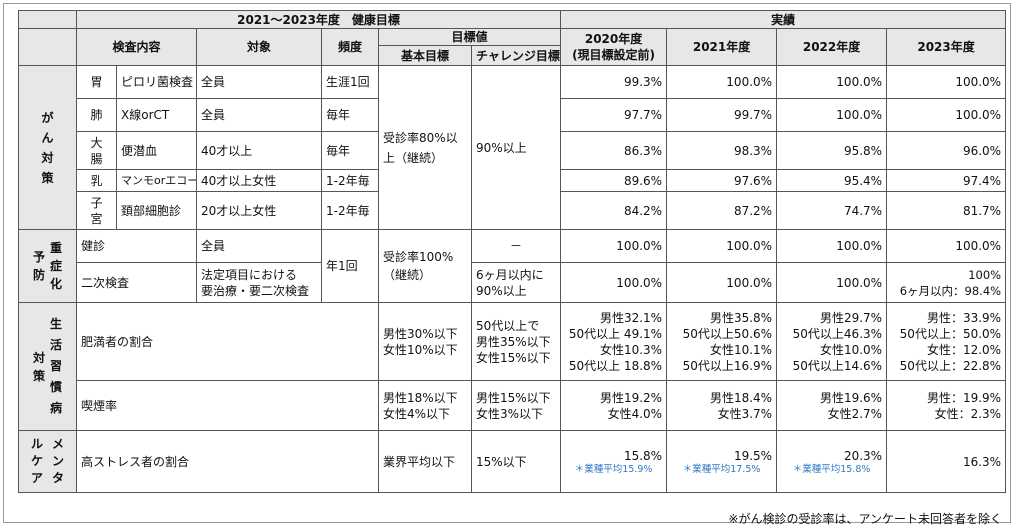  Describe the element at coordinates (946, 461) in the screenshot. I see `result-2023: 16.3%` at that location.